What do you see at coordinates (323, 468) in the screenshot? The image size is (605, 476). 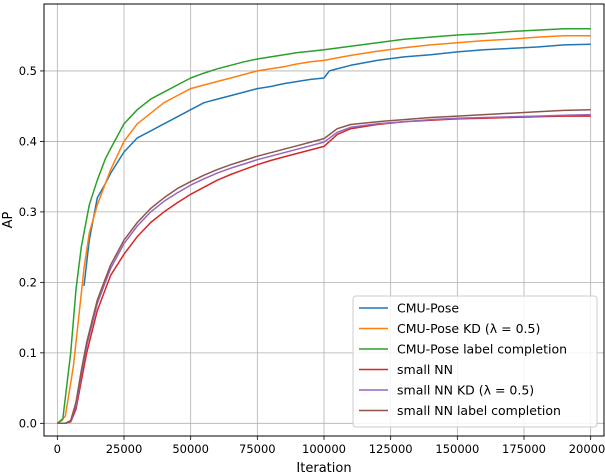 I see `x-axis-label: Iteration` at bounding box center [323, 468].